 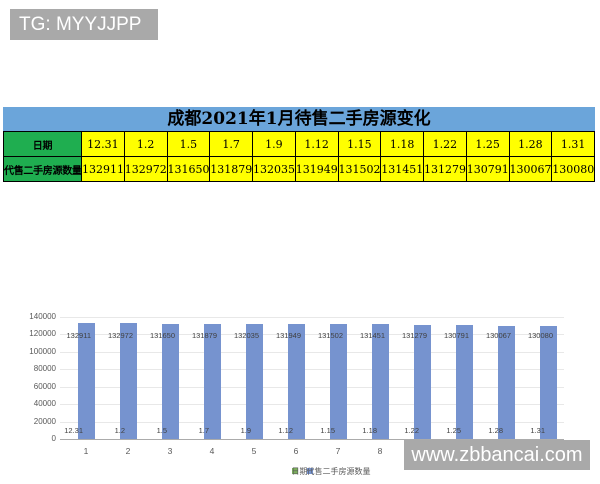 I want to click on y-axis-tick-label: 40000, so click(x=44, y=404).